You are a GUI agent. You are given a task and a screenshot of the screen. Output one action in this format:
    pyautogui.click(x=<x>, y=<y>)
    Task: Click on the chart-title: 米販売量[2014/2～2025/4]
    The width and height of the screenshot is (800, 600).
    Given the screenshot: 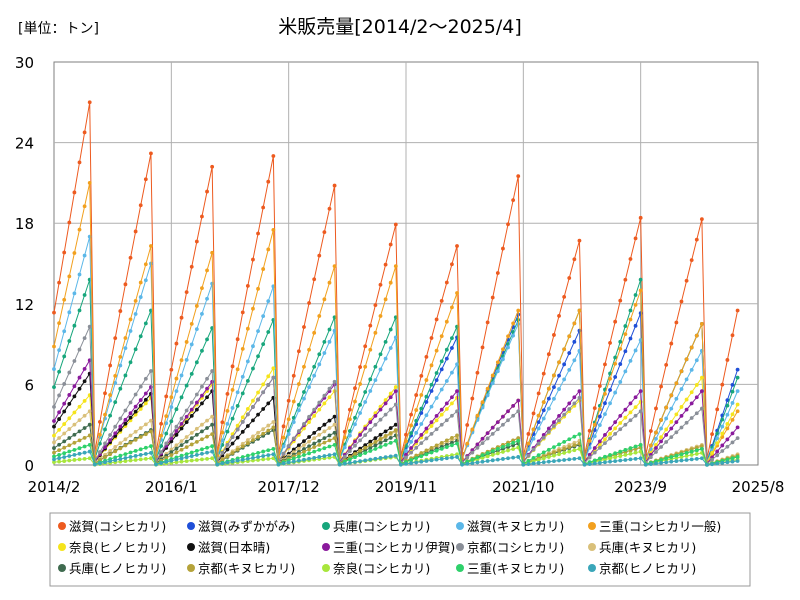 What is the action you would take?
    pyautogui.click(x=400, y=27)
    